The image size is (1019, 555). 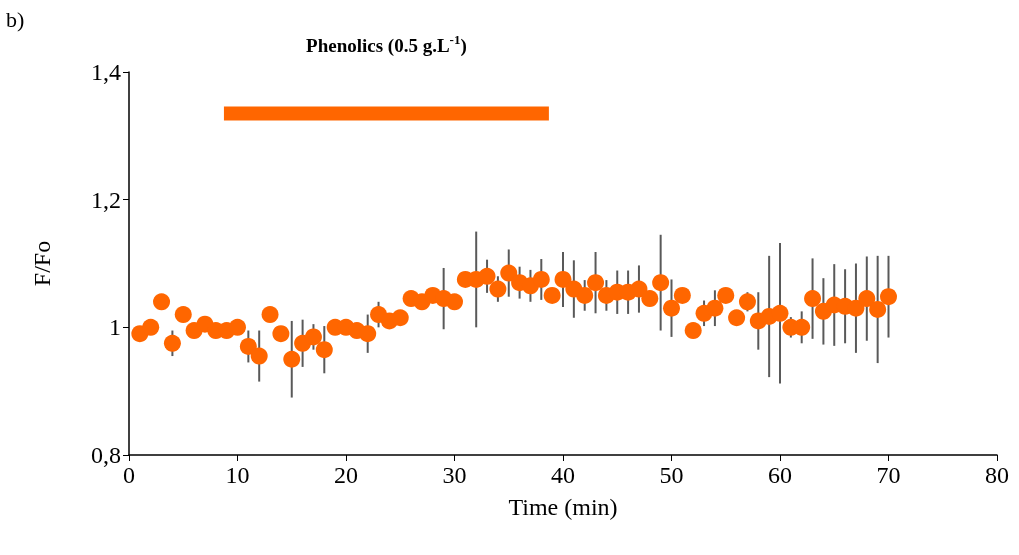 What do you see at coordinates (106, 72) in the screenshot?
I see `y-tick-label: 1,4` at bounding box center [106, 72].